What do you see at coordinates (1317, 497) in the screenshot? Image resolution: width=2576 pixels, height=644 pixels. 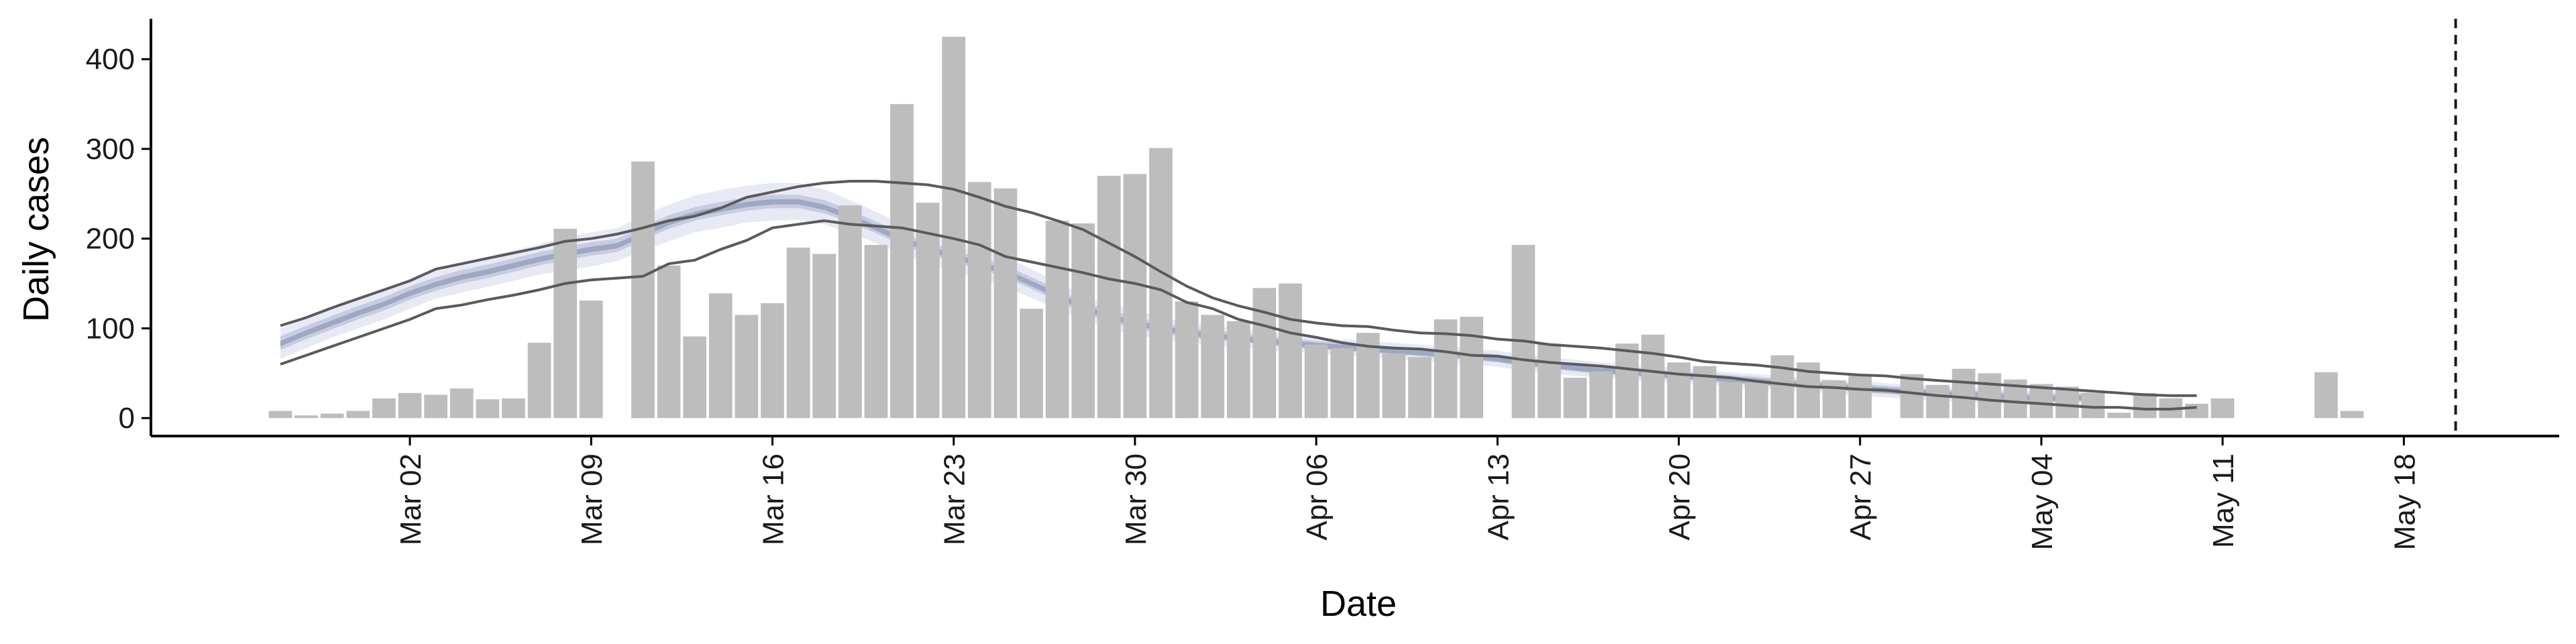 I see `x-tick-label: Apr 06` at bounding box center [1317, 497].